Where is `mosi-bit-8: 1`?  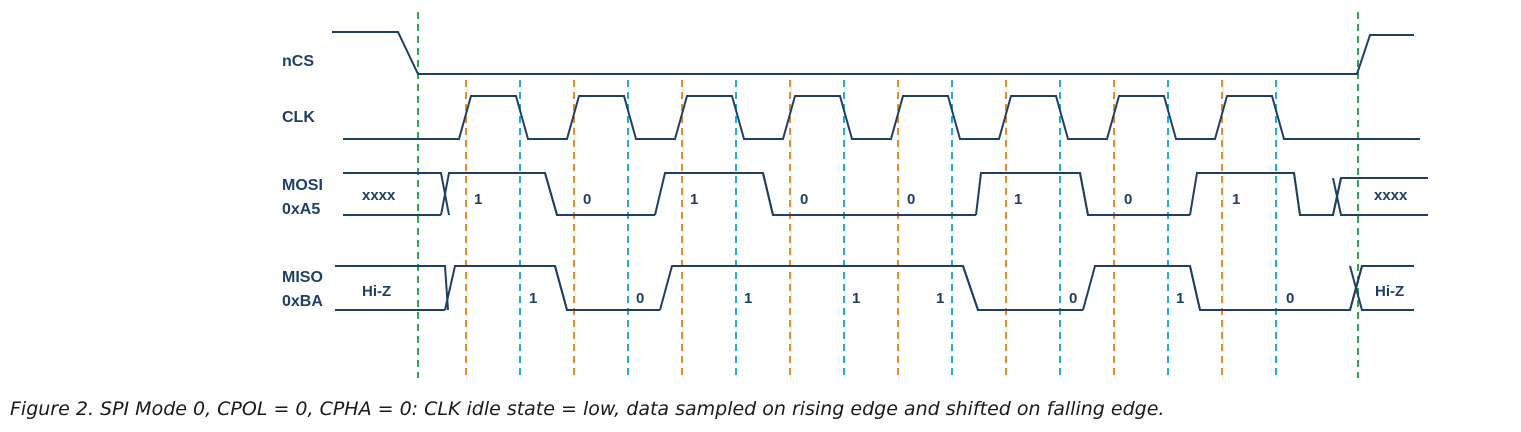 mosi-bit-8: 1 is located at coordinates (1236, 199).